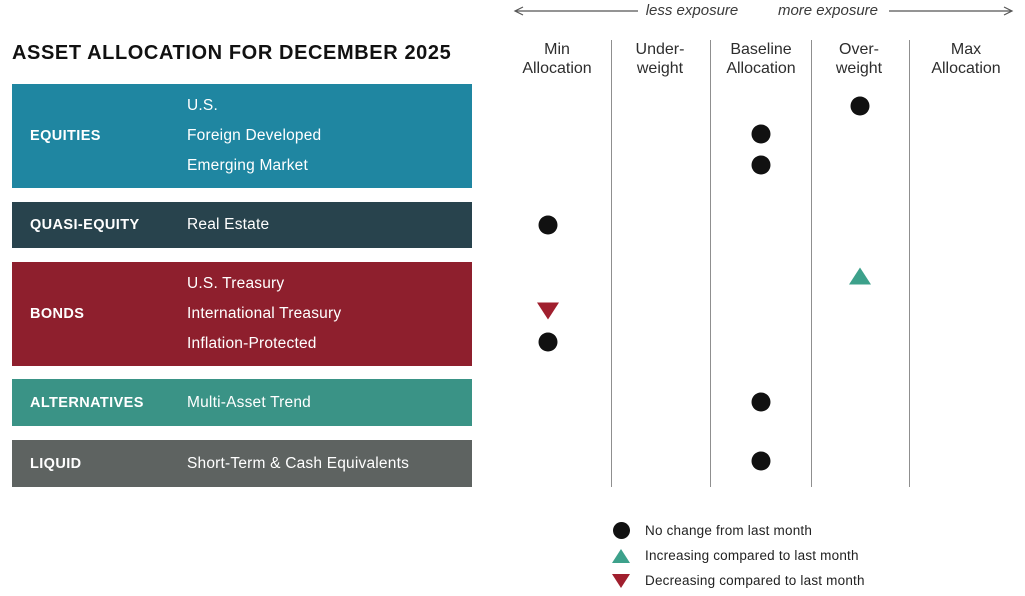 This screenshot has height=596, width=1025. I want to click on increase-triangle-marker, so click(860, 276).